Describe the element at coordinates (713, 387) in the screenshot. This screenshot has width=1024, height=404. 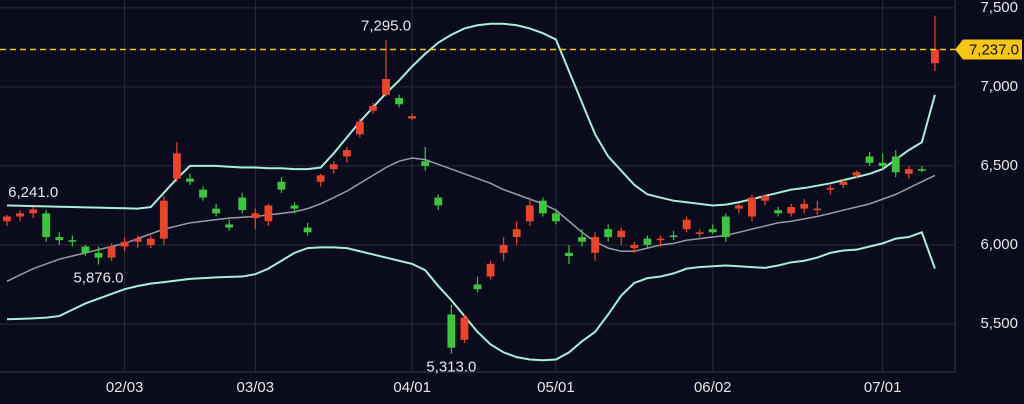
I see `x-tick-label: 06/02` at that location.